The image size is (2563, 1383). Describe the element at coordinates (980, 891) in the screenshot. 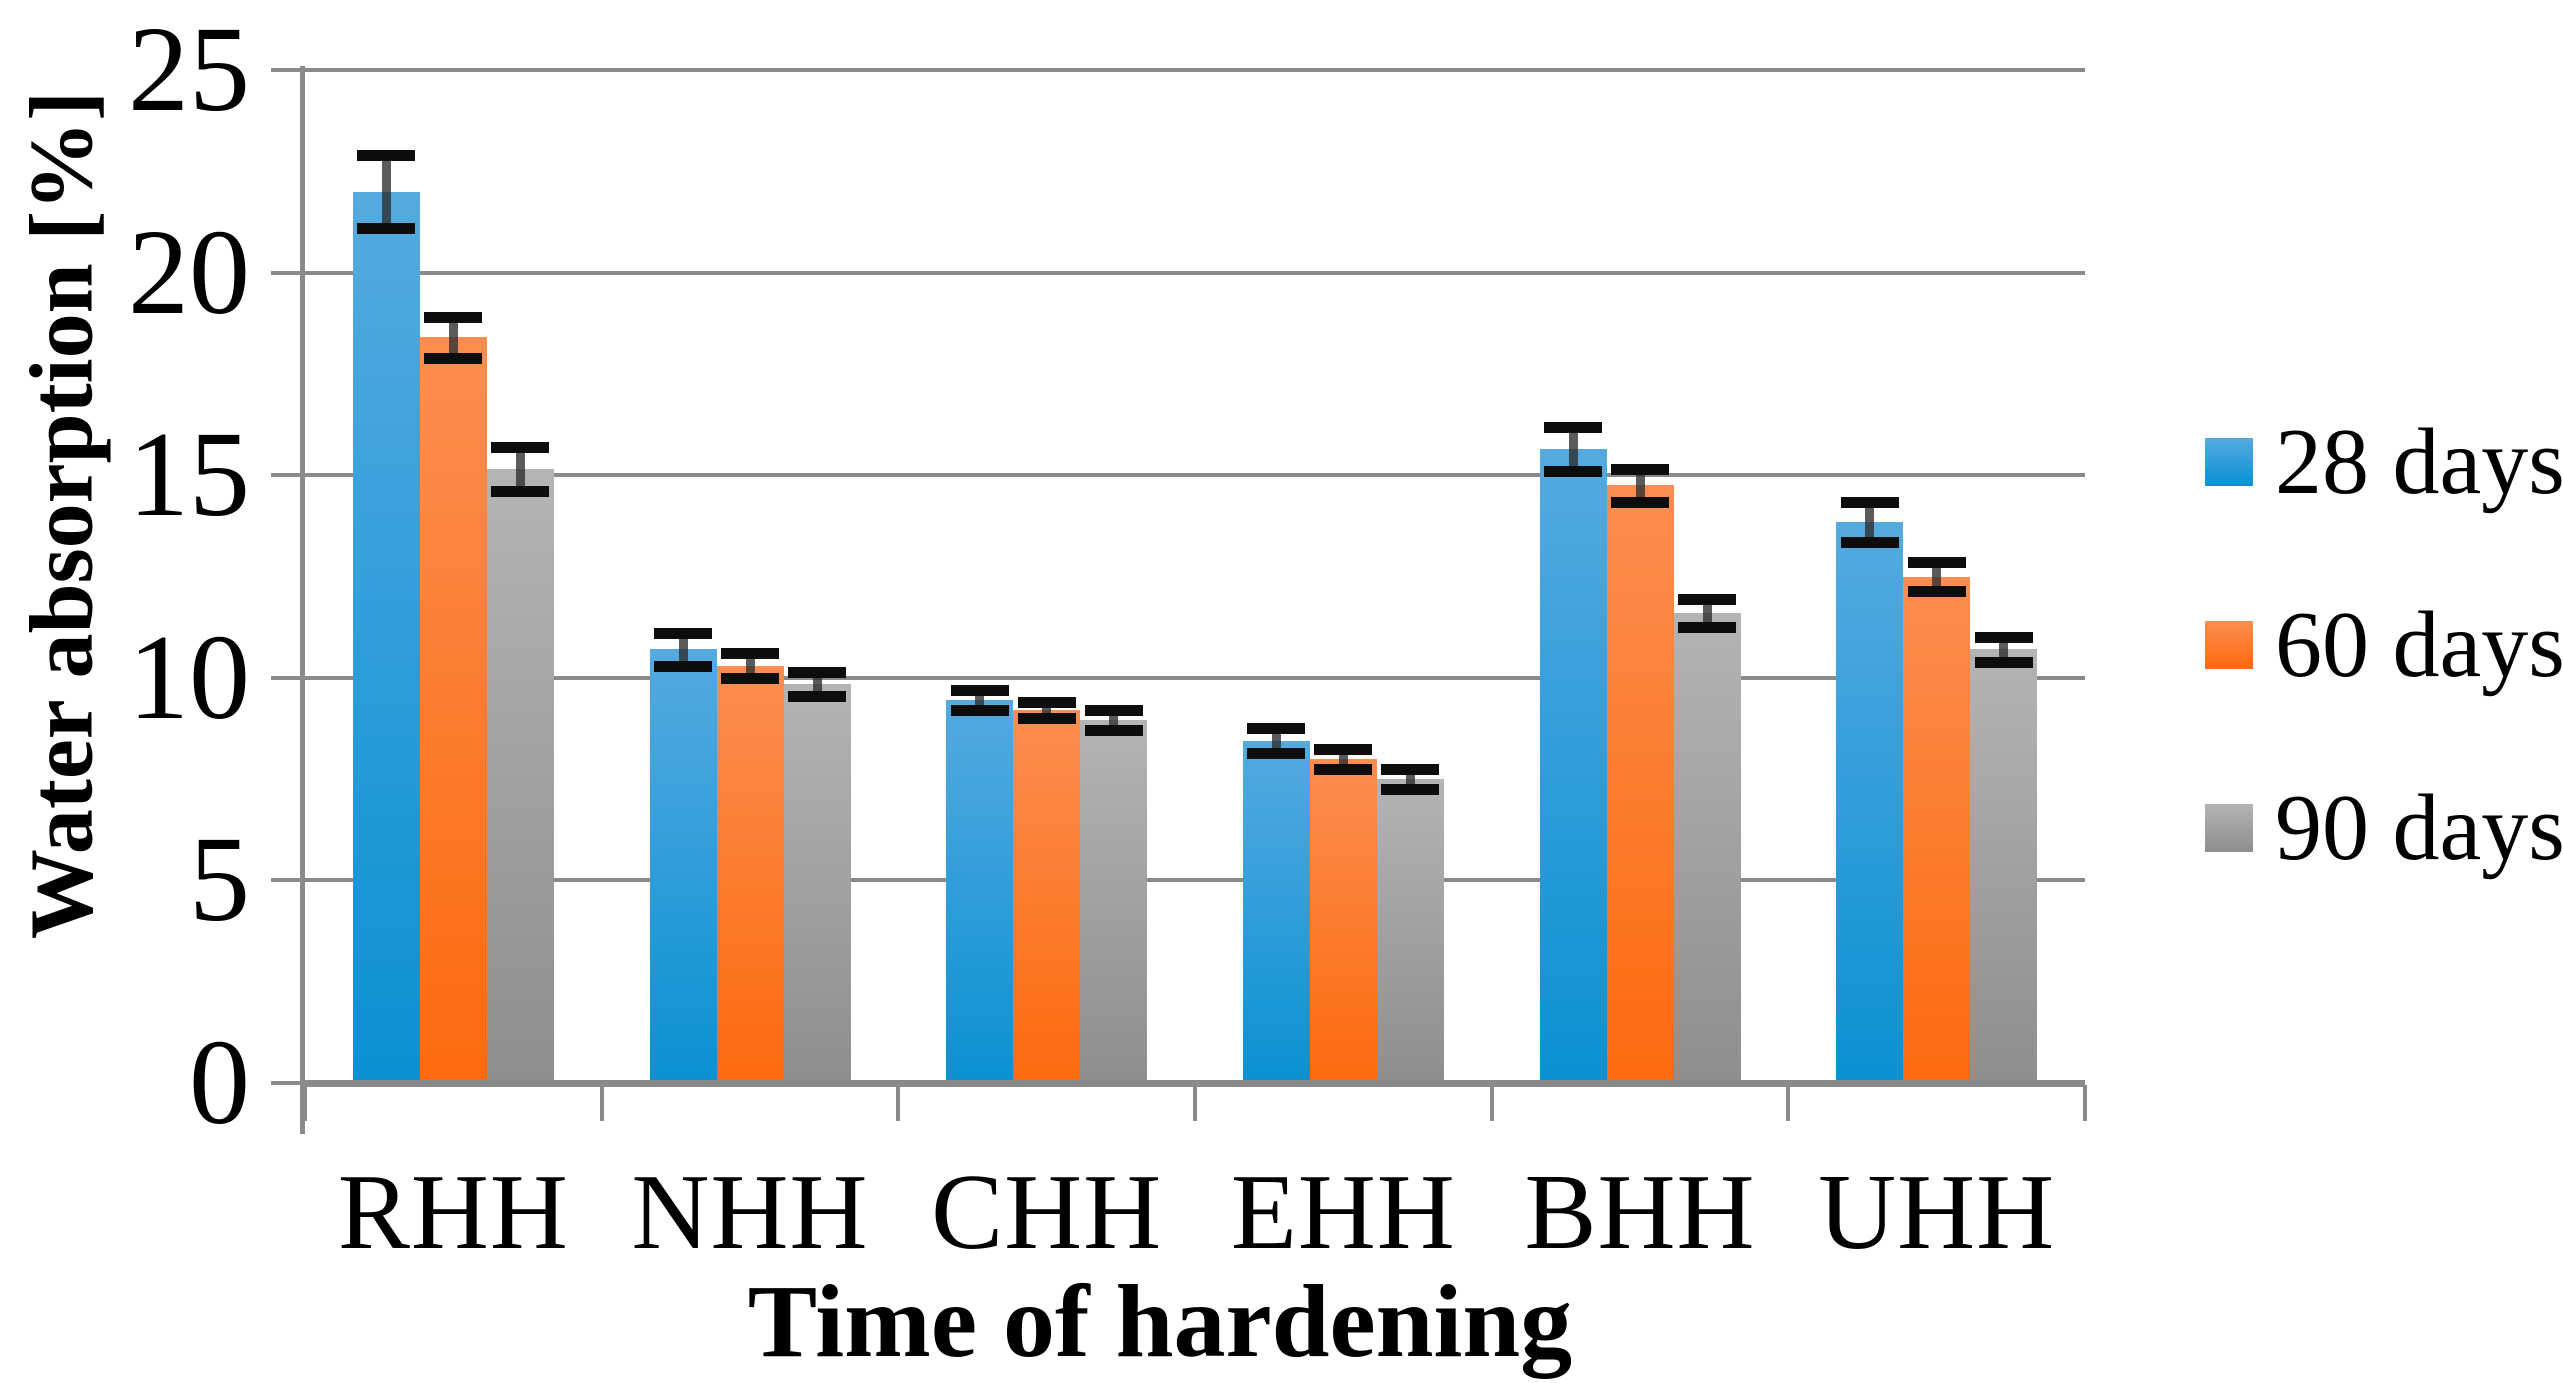

I see `bar-CHH-28days` at that location.